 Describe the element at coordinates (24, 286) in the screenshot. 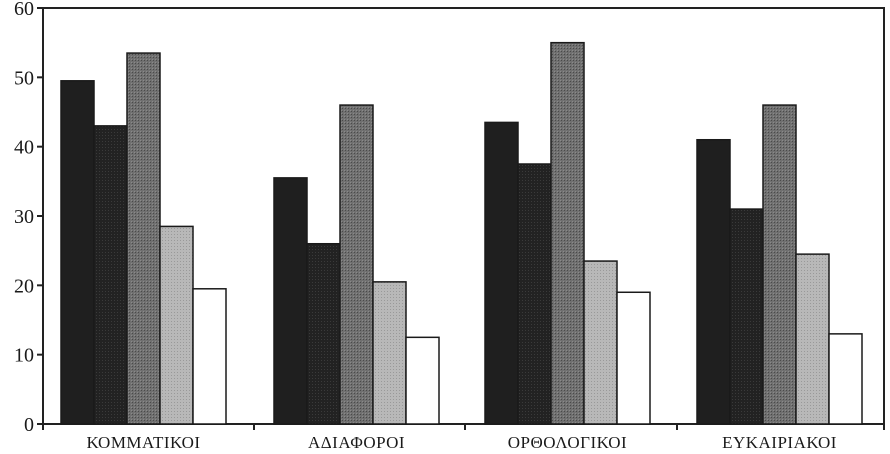

I see `y-tick-label: 20` at that location.